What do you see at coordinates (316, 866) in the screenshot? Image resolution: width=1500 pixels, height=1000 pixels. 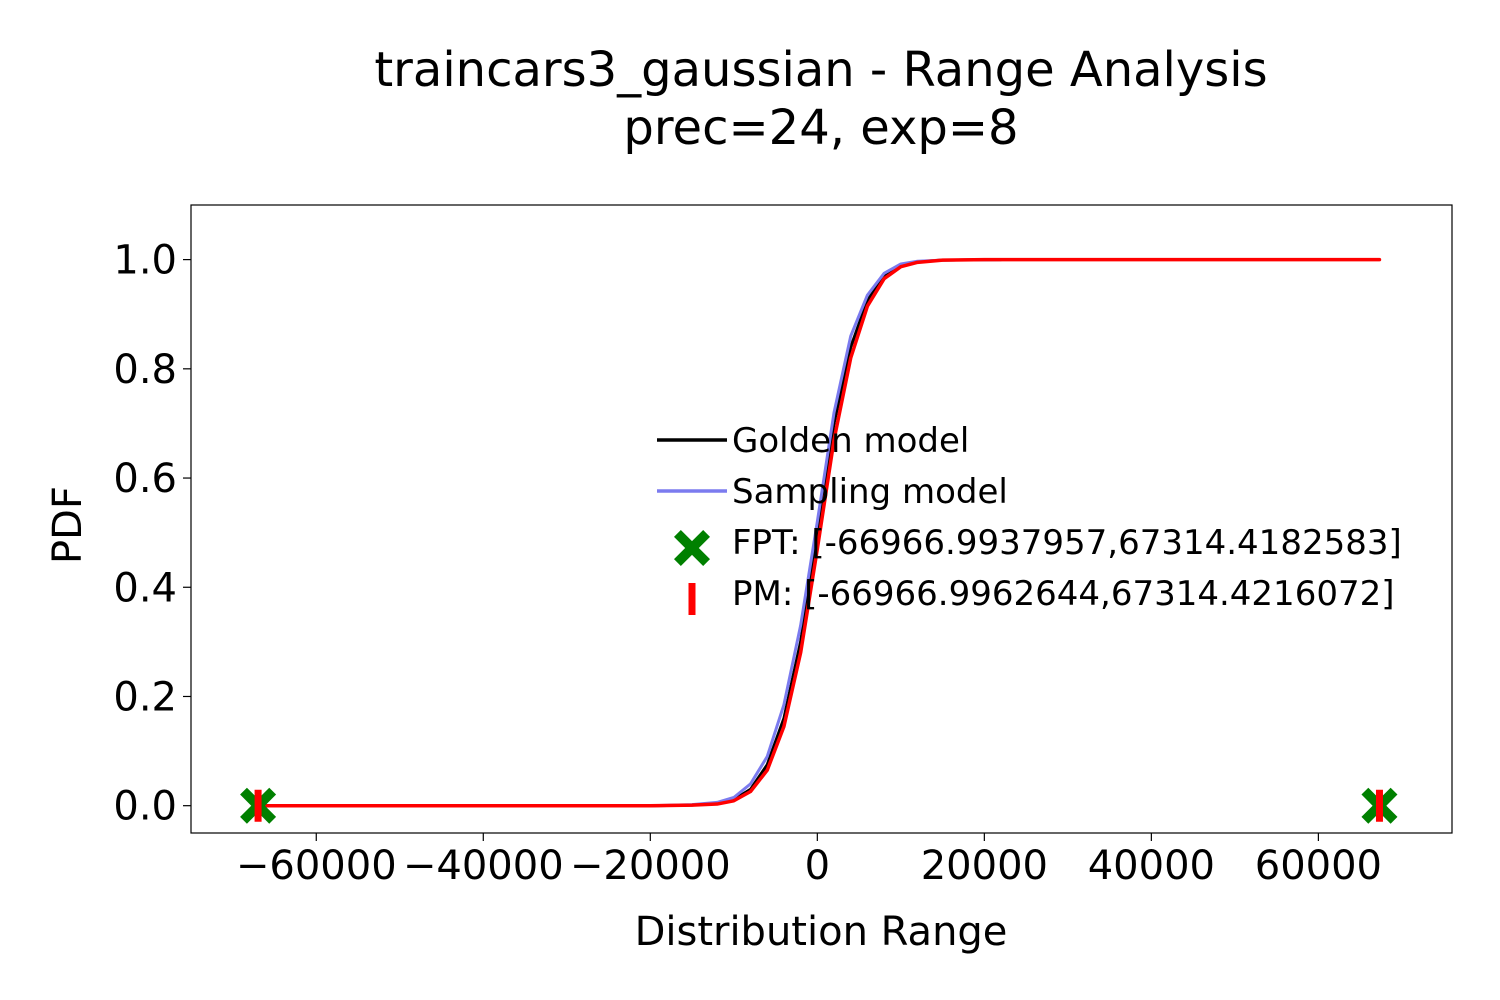 I see `x-tick-label: −60000` at bounding box center [316, 866].